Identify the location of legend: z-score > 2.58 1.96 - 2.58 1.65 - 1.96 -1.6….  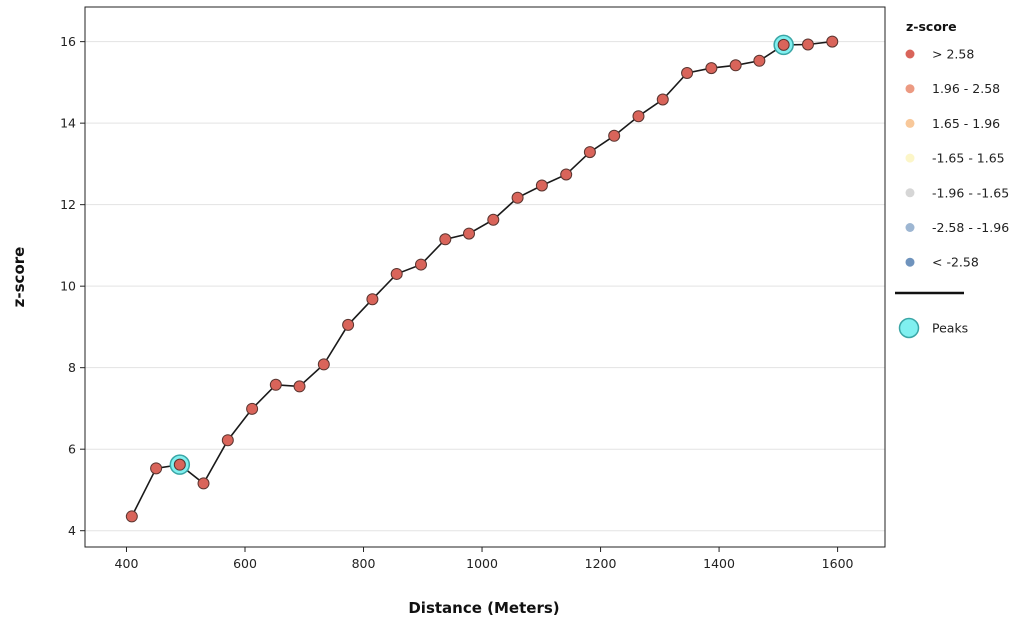
(952, 179).